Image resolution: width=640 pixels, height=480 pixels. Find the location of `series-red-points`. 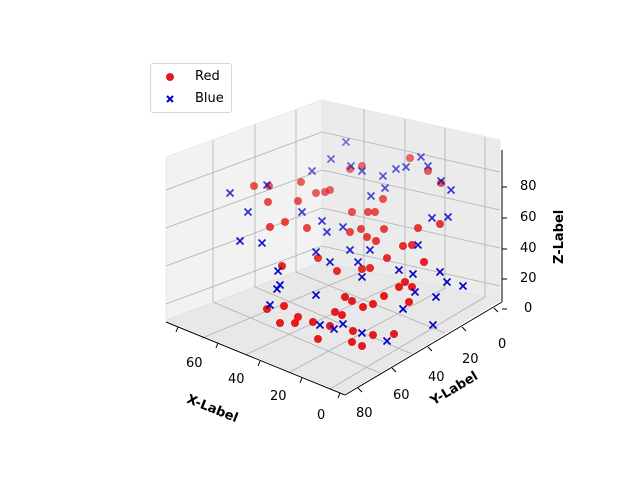

series-red-points is located at coordinates (347, 252).